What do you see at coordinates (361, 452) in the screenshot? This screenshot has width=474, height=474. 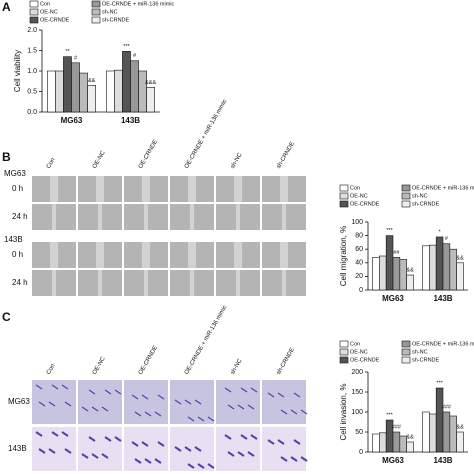 I see `y-tick-label: 0` at bounding box center [361, 452].